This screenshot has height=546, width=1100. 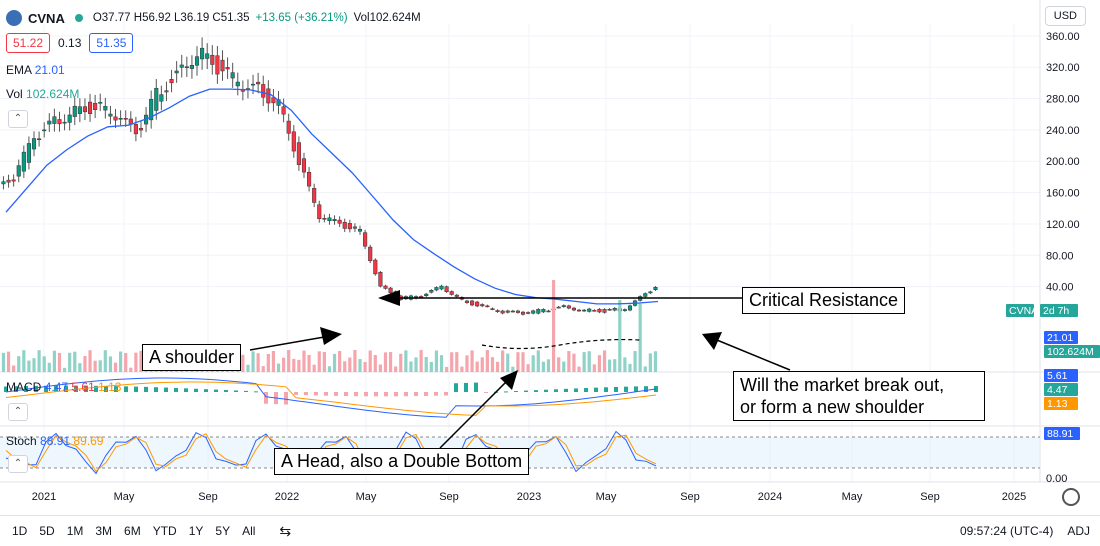 What do you see at coordinates (285, 530) in the screenshot?
I see `date-range-icon: ⇆` at bounding box center [285, 530].